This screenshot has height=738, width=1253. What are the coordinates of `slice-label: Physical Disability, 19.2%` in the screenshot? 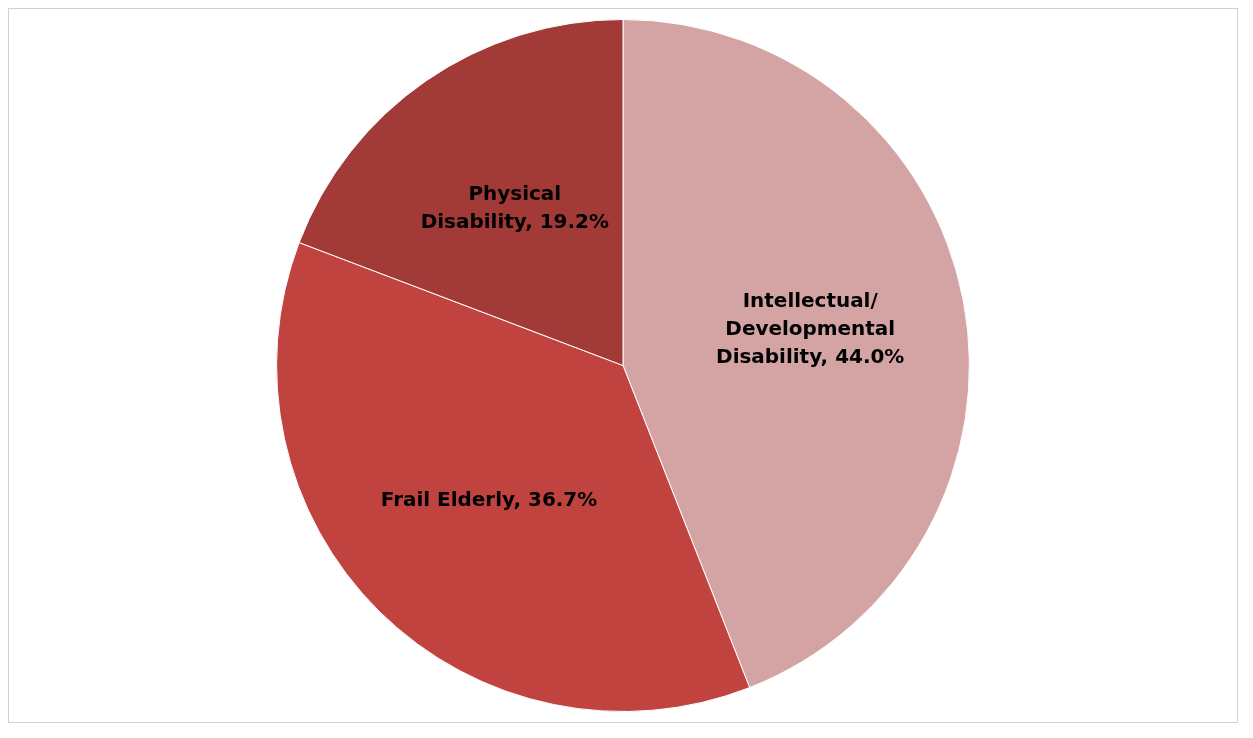 It's located at (514, 207).